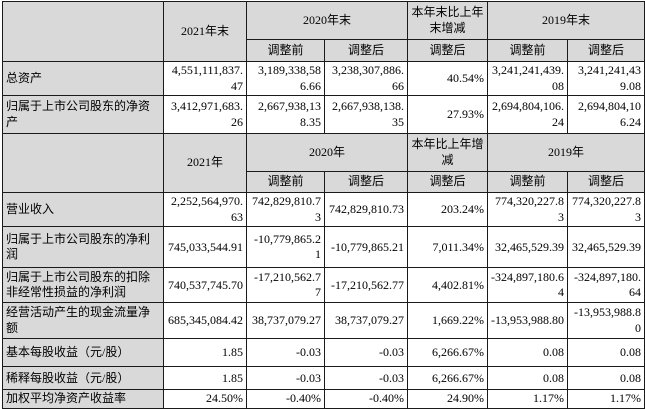 The width and height of the screenshot is (645, 409). What do you see at coordinates (448, 153) in the screenshot?
I see `header-yoy-change: 本年比上年增减` at bounding box center [448, 153].